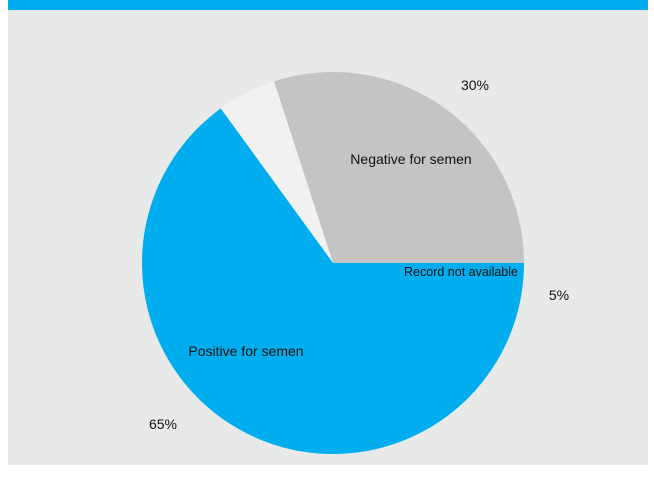 This screenshot has width=654, height=493. I want to click on accent-bar, so click(328, 5).